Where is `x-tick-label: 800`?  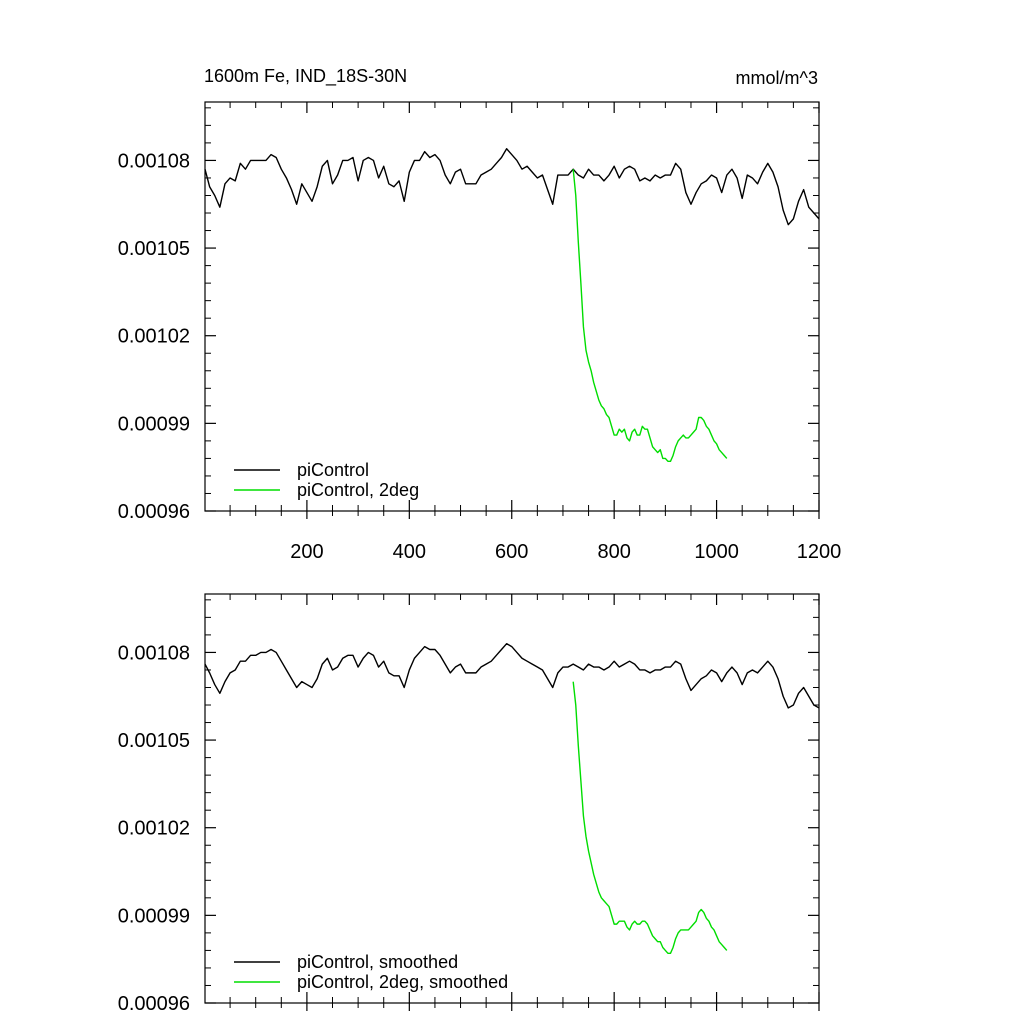 x-tick-label: 800 is located at coordinates (613, 552).